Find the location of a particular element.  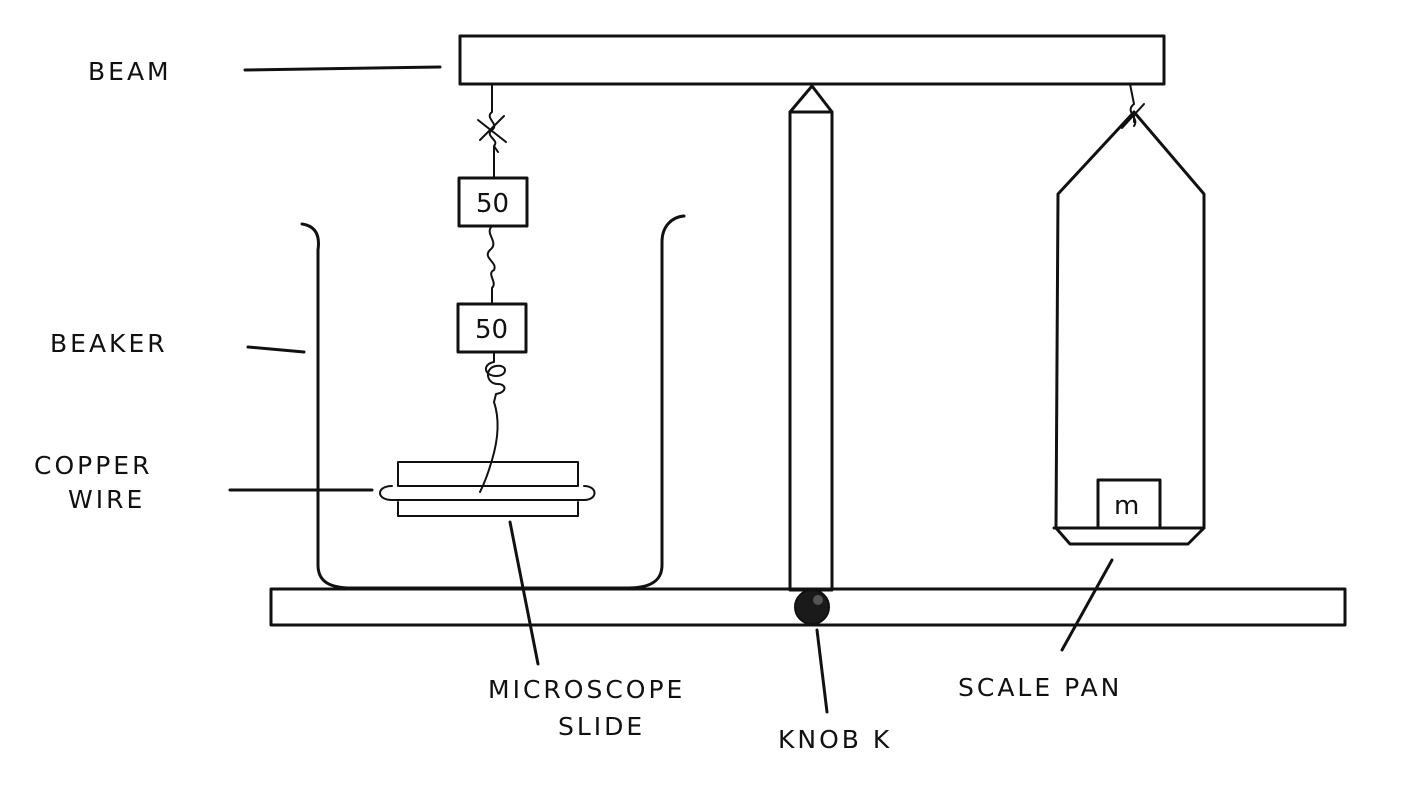

microscope-slide-label-line2: SLIDE is located at coordinates (601, 726).